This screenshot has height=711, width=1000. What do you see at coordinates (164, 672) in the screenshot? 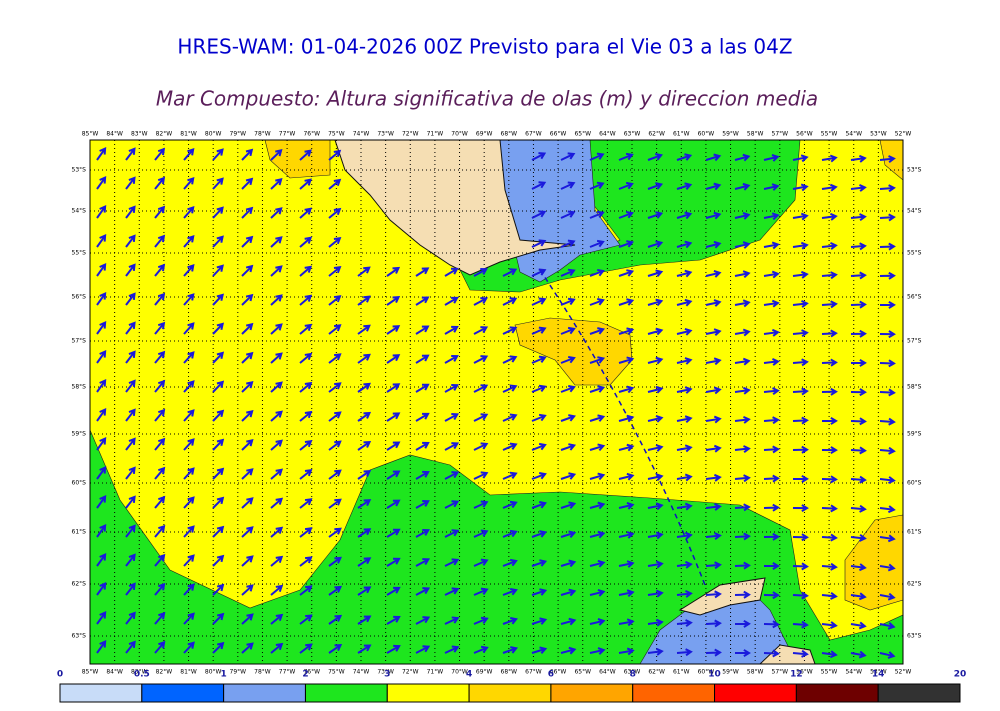
I see `lon-label: 82°W` at bounding box center [164, 672].